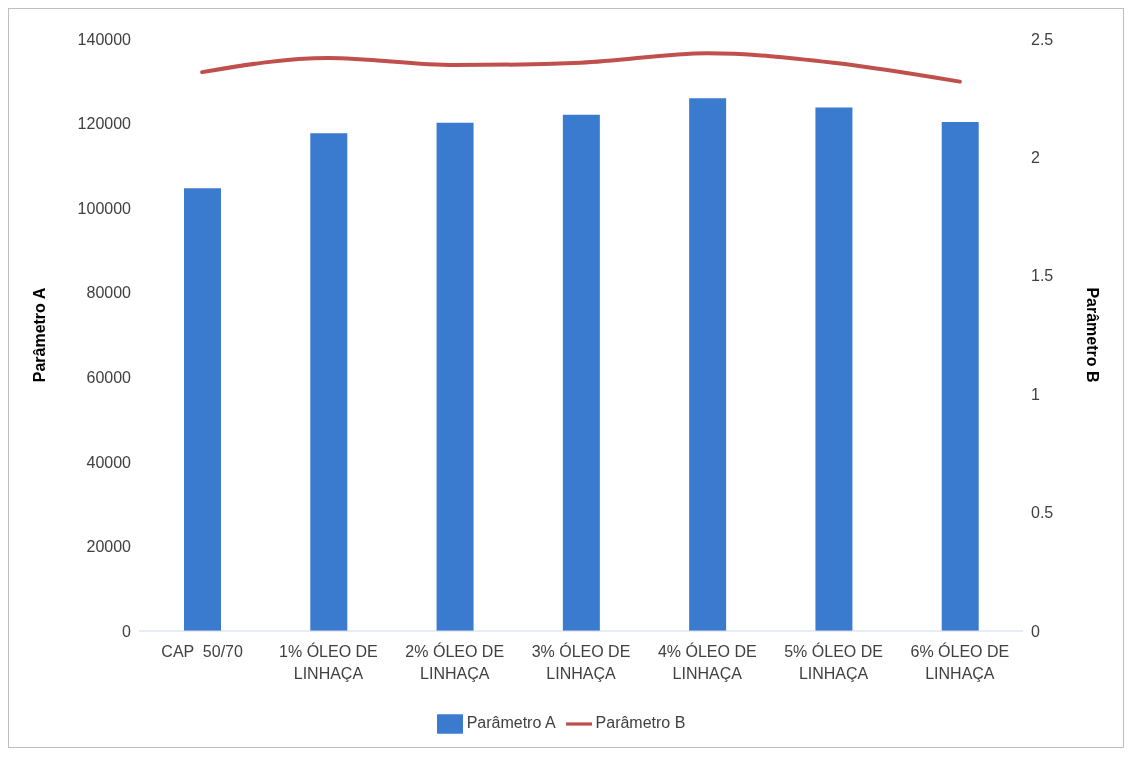 This screenshot has width=1132, height=757. What do you see at coordinates (104, 39) in the screenshot?
I see `y-tick-label: 140000` at bounding box center [104, 39].